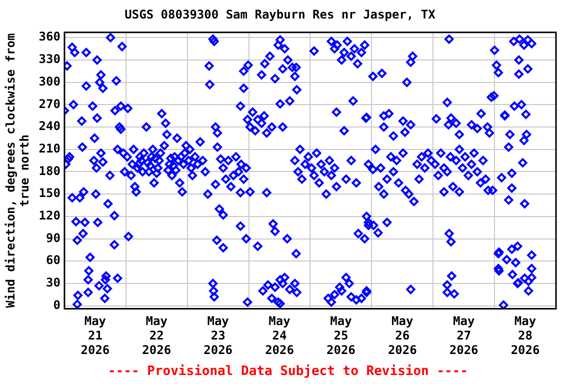 Image resolution: width=576 pixels, height=384 pixels. Describe the element at coordinates (280, 14) in the screenshot. I see `chart-title: USGS 08039300 Sam Rayburn Res nr Jasper, TX` at that location.